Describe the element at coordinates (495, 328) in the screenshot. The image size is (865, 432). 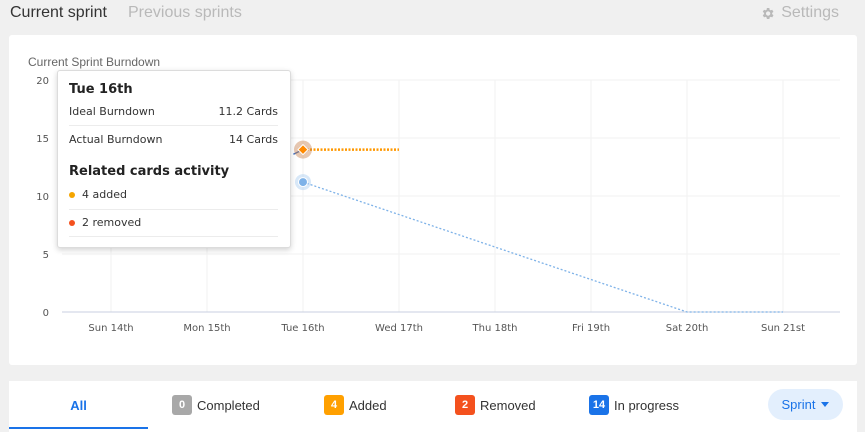
I see `x-tick-label: Thu 18th` at that location.